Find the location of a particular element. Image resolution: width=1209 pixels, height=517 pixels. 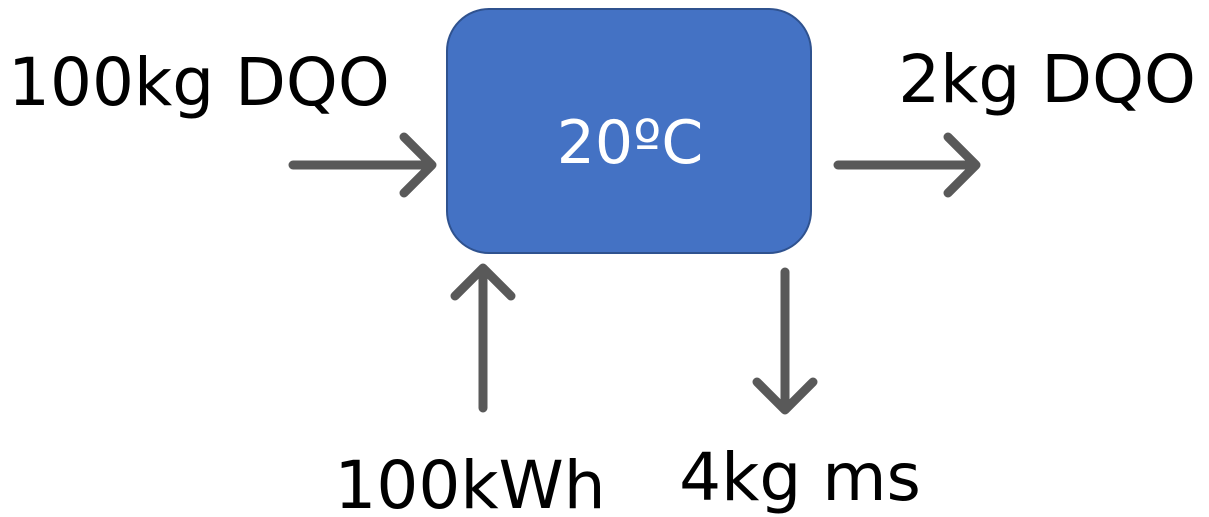

input-arrow is located at coordinates (362, 165).